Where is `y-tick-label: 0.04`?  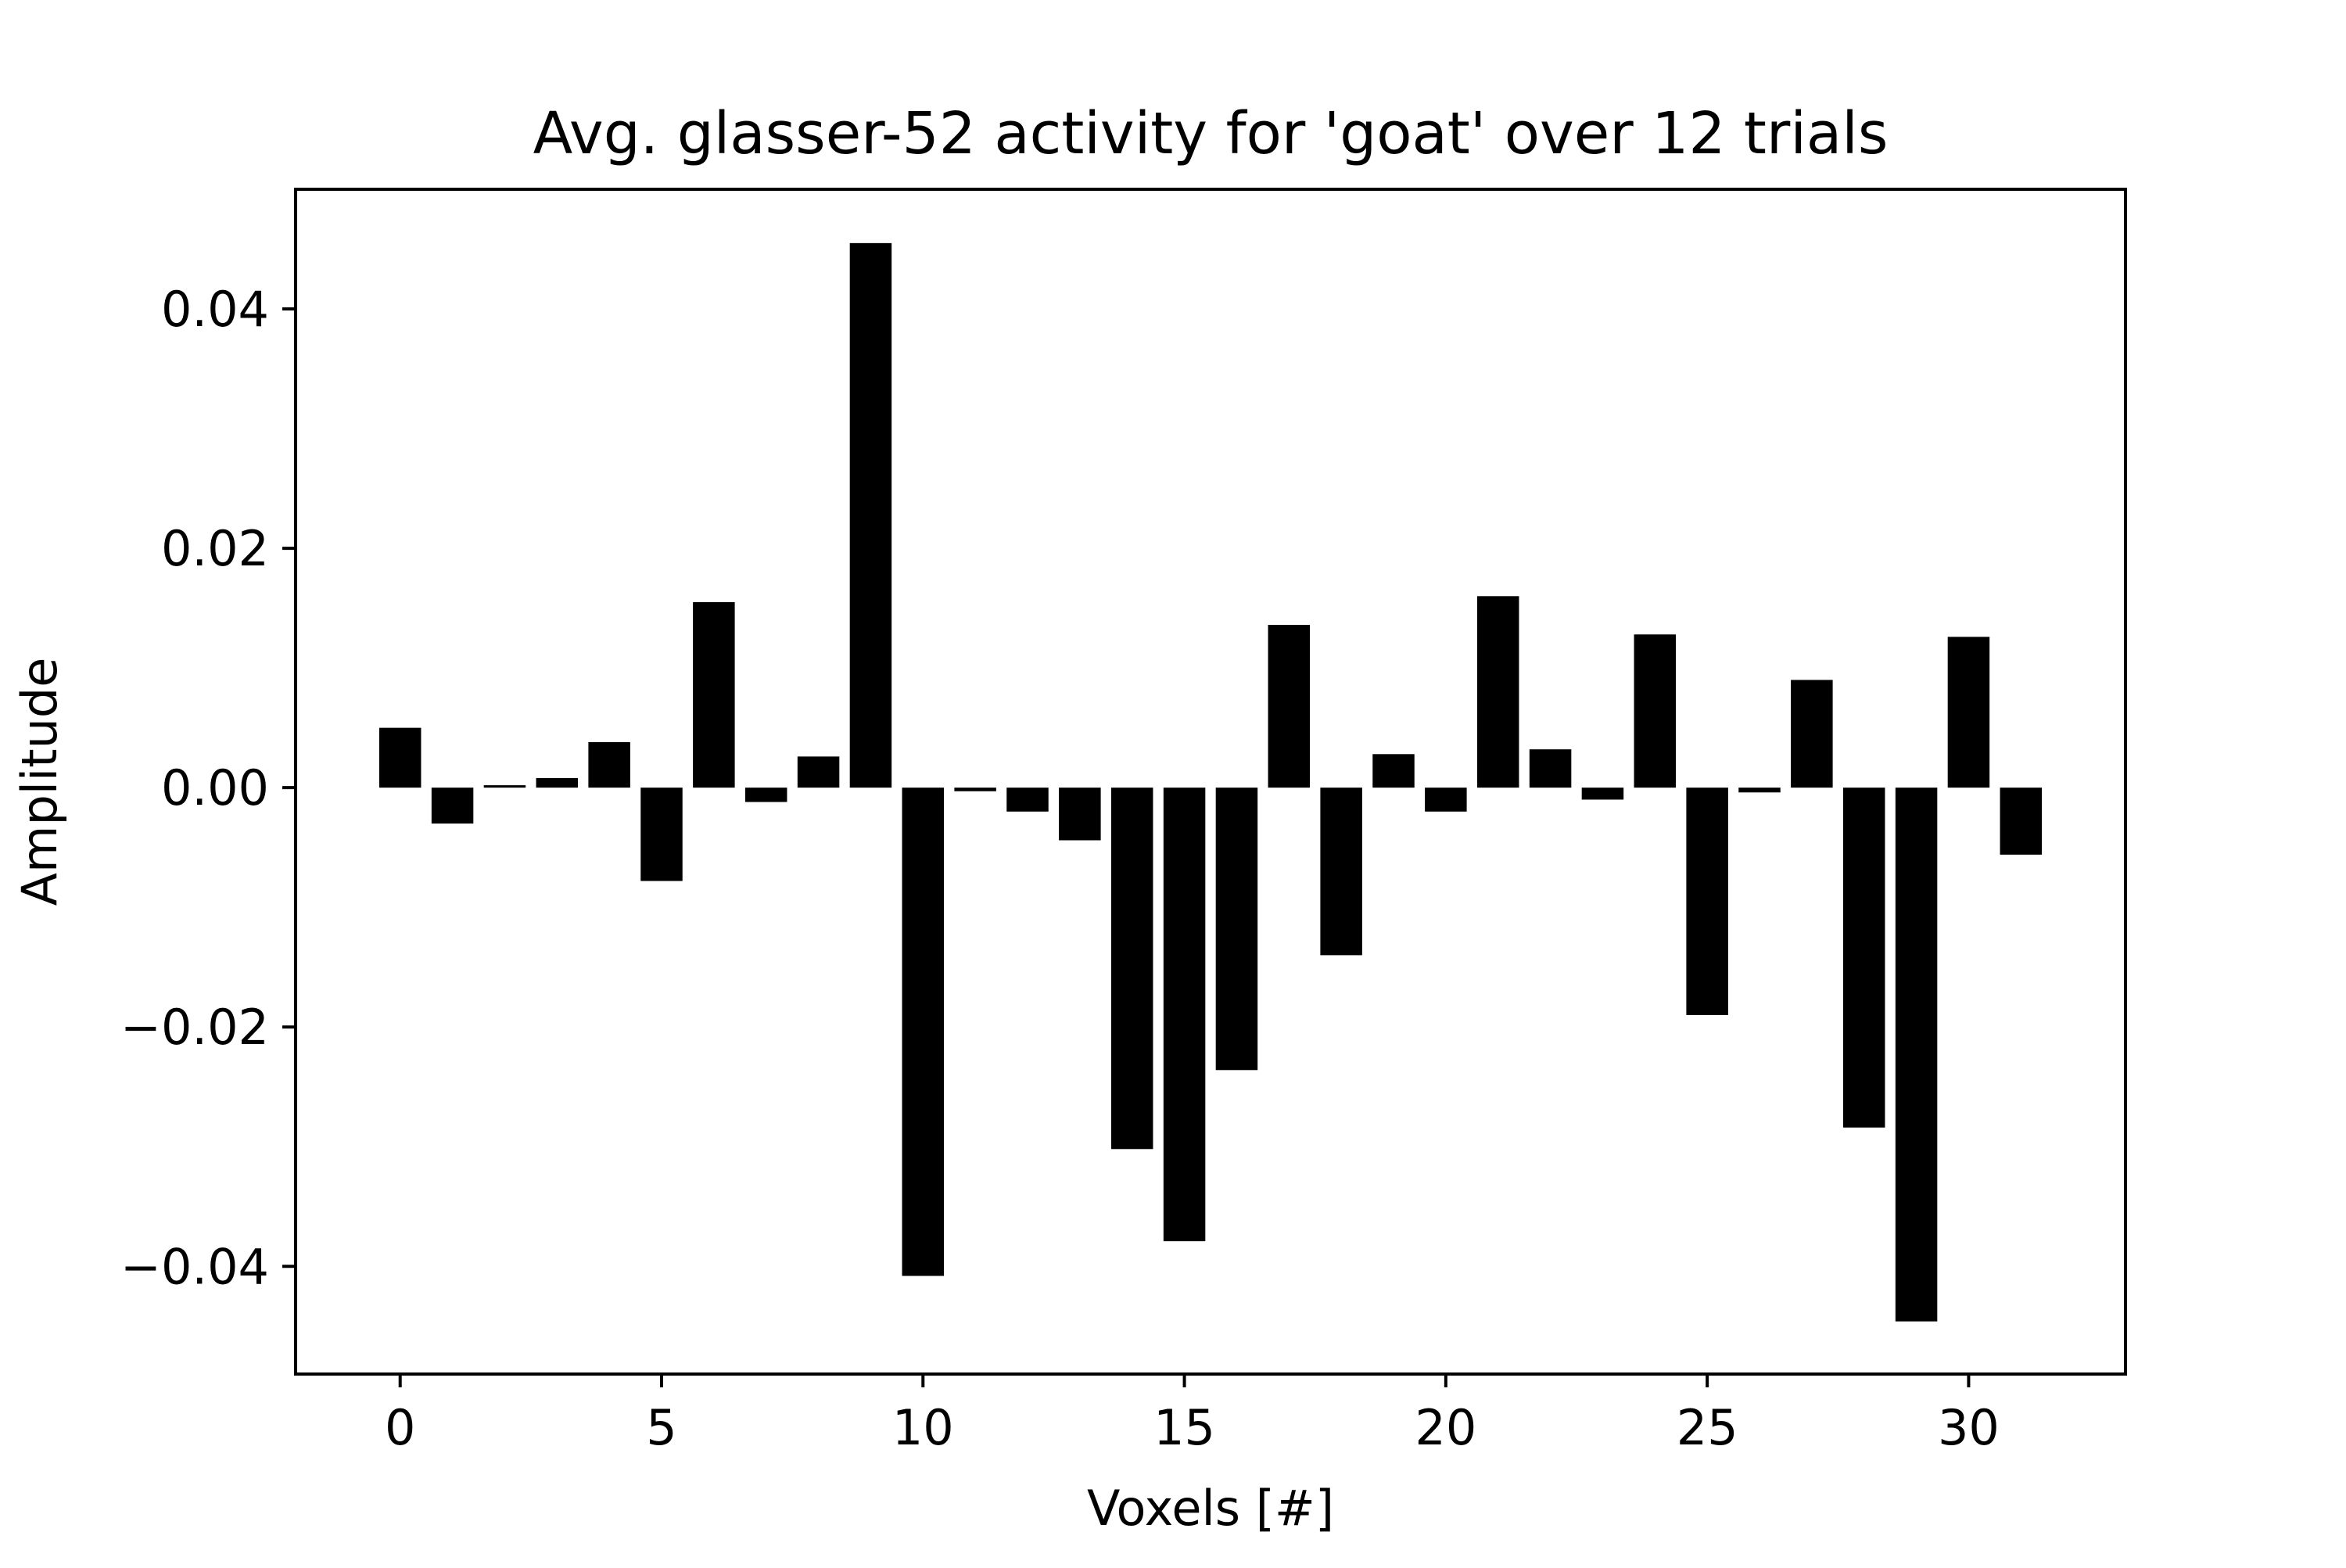
y-tick-label: 0.04 is located at coordinates (215, 309).